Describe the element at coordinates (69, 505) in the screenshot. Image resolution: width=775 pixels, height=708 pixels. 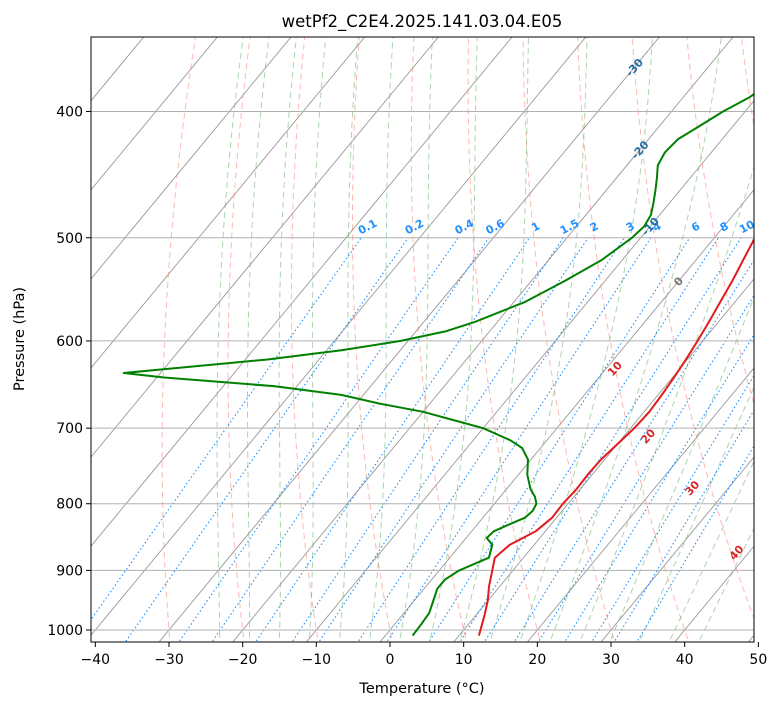
I see `y-tick-label: 800` at that location.